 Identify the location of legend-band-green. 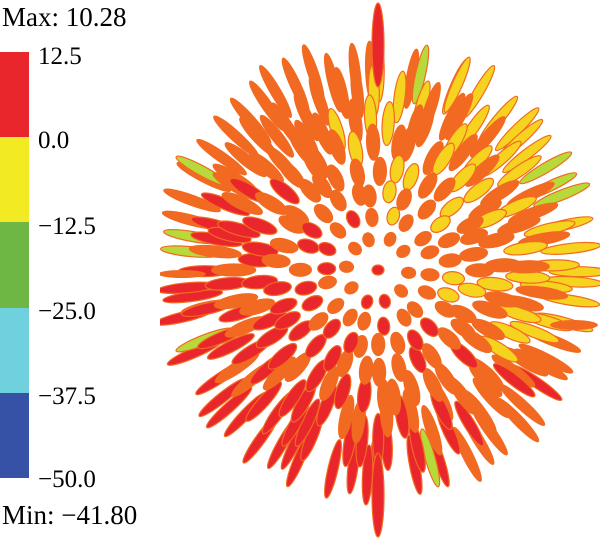
(14, 265).